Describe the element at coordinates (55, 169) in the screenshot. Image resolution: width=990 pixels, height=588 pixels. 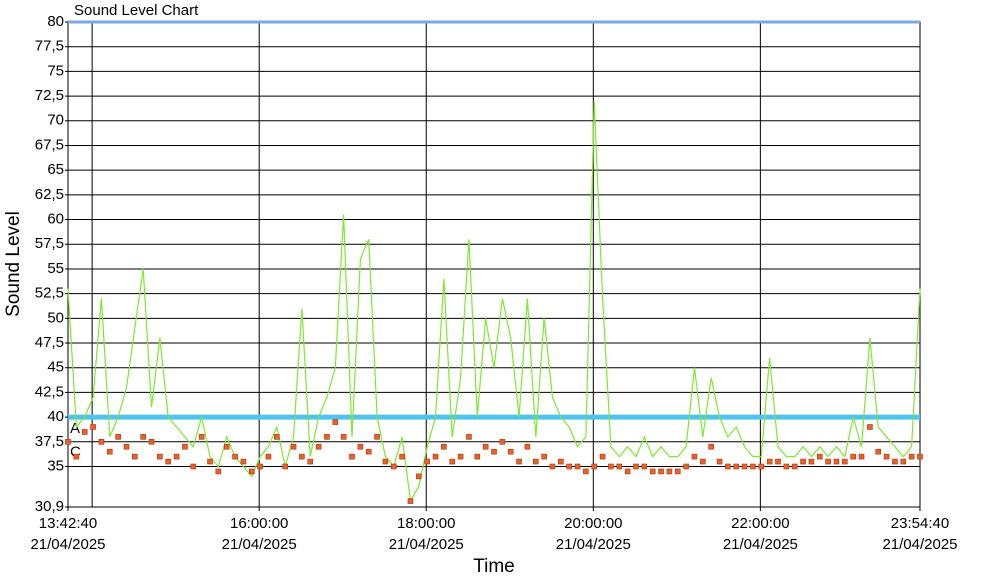
I see `y-tick-label: 65` at that location.